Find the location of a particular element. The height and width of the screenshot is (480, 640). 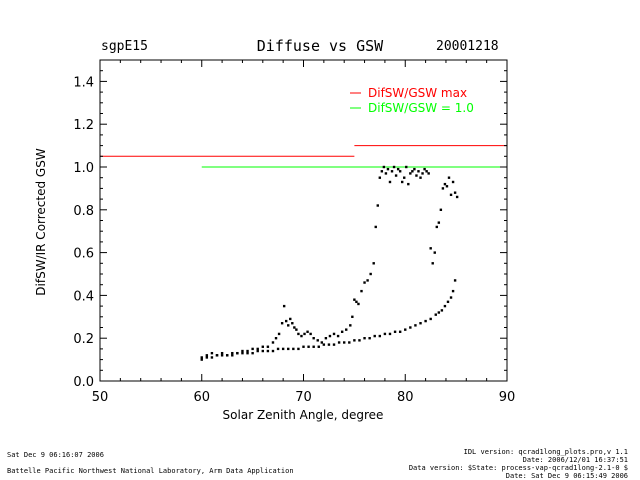

x-tick-label: 50 is located at coordinates (100, 397).